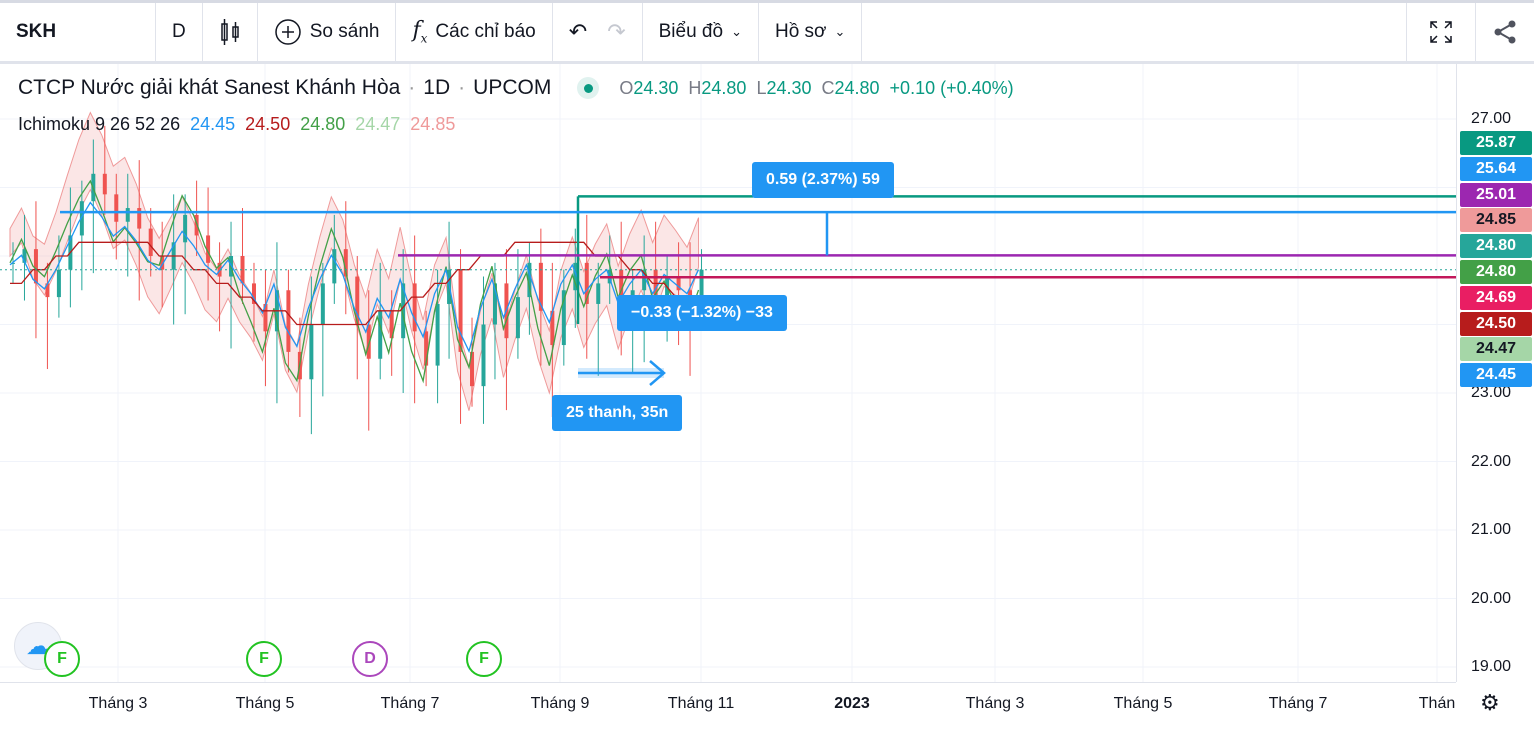 The height and width of the screenshot is (734, 1534). Describe the element at coordinates (724, 87) in the screenshot. I see `high-value: 24.80` at that location.